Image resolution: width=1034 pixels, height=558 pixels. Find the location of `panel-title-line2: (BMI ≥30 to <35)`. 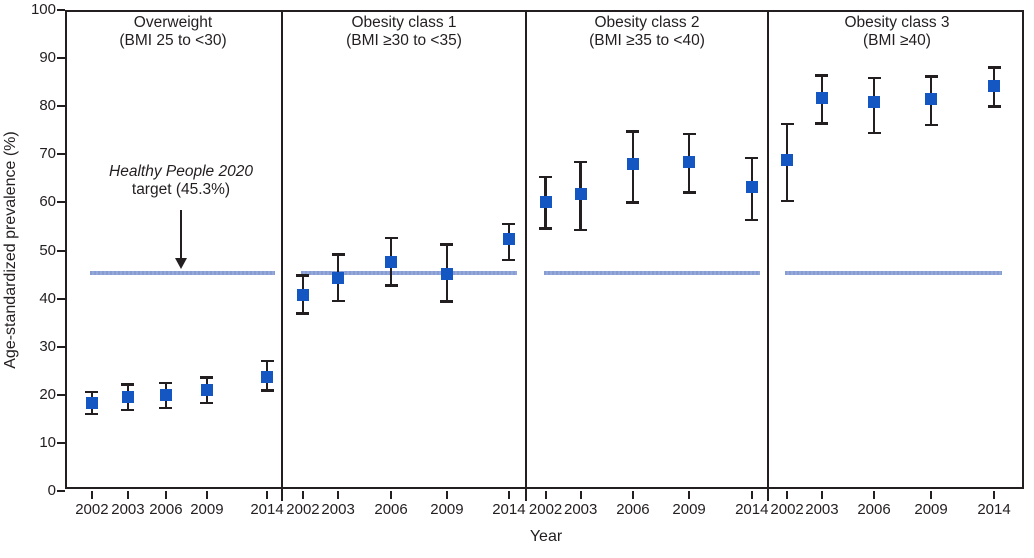

panel-title-line2: (BMI ≥30 to <35) is located at coordinates (404, 40).